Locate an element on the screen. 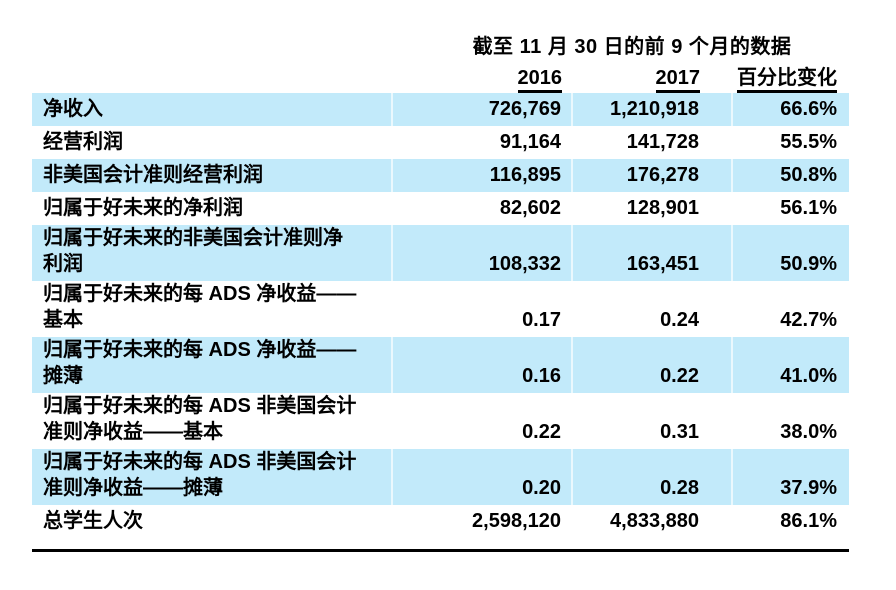 The image size is (896, 590). value-2016-cell: 0.16 is located at coordinates (481, 365).